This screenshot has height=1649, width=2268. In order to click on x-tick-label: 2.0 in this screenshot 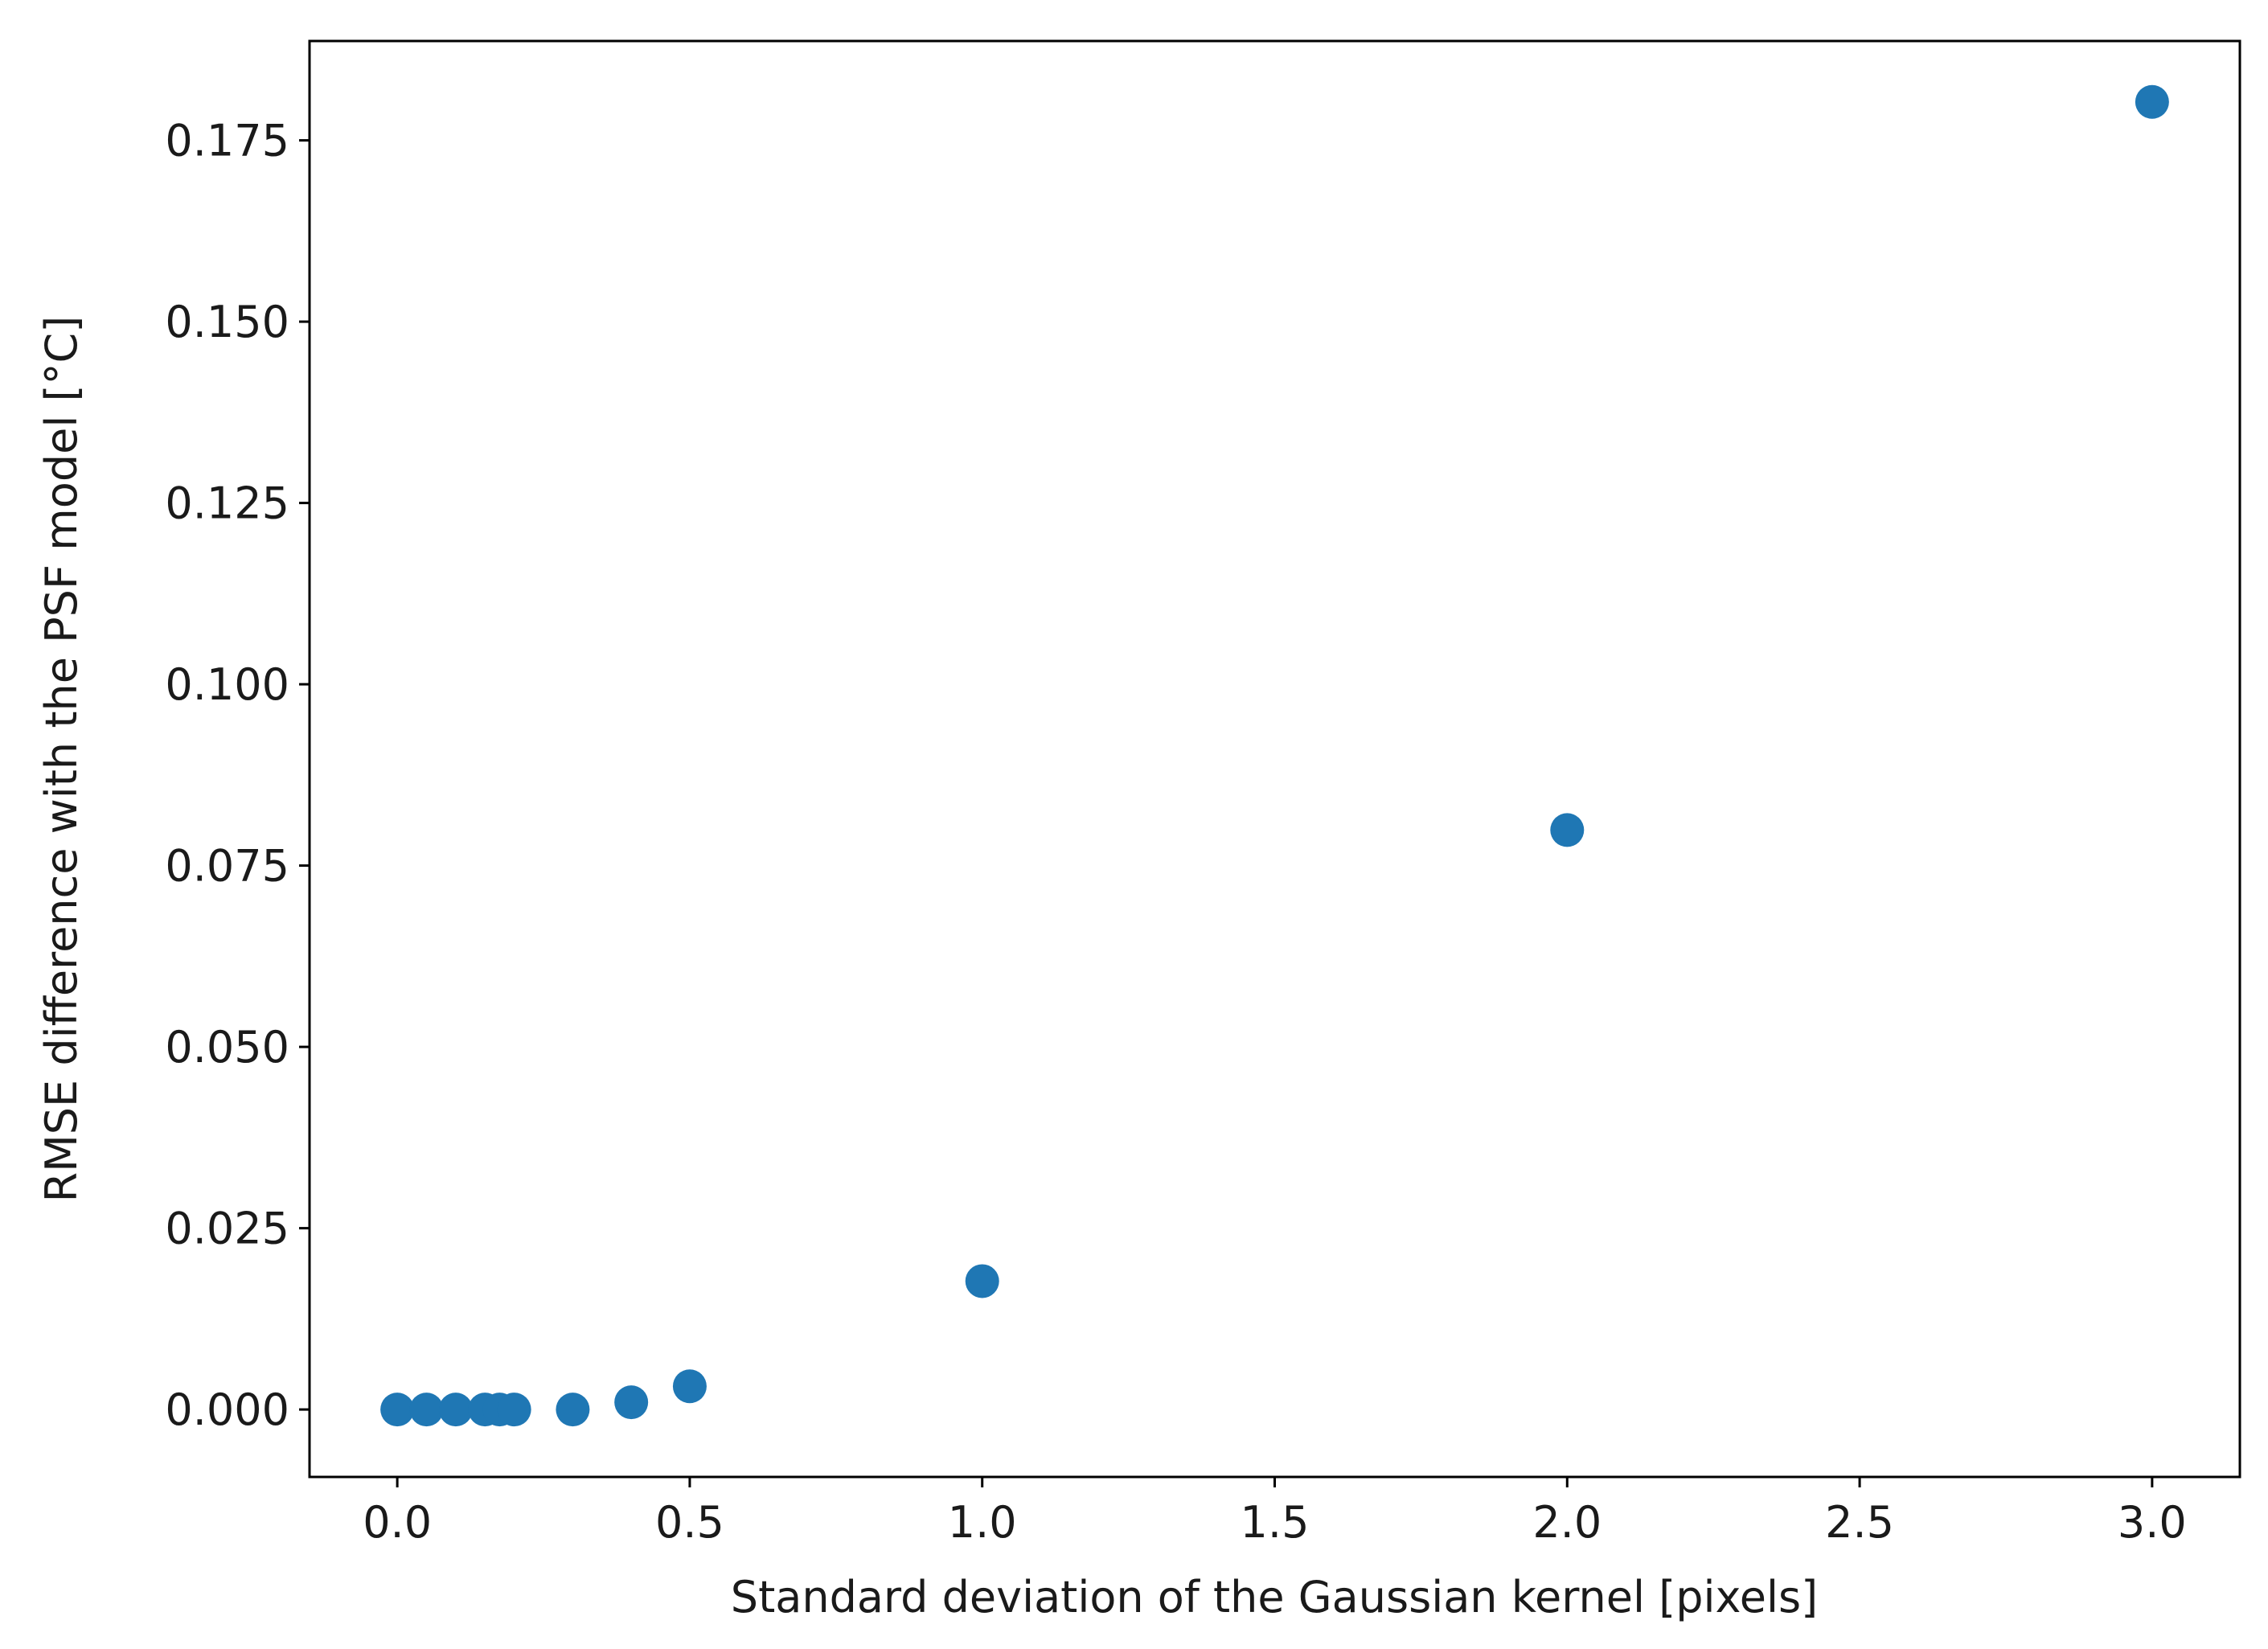, I will do `click(1567, 1522)`.